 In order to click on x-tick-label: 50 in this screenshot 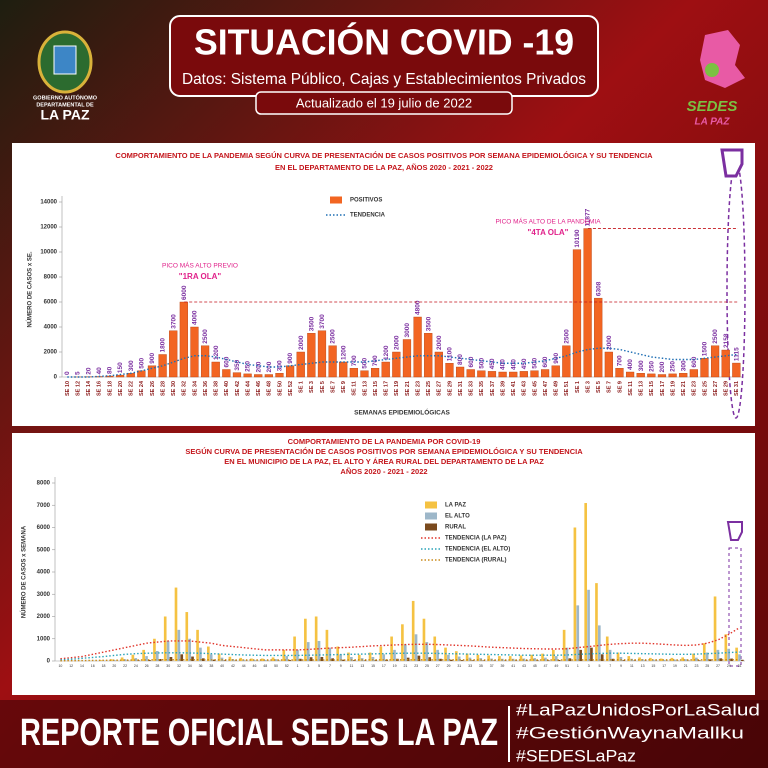, I will do `click(276, 666)`.